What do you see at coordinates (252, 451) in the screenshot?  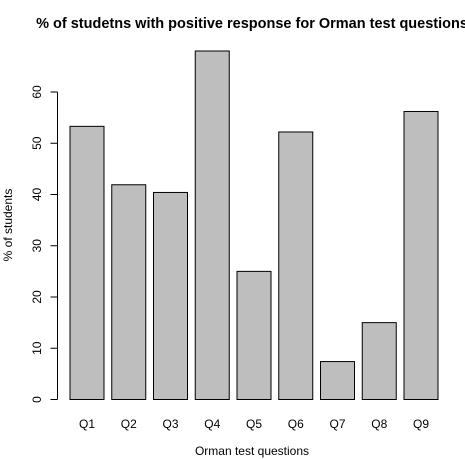 I see `x-axis-title: Orman test questions` at bounding box center [252, 451].